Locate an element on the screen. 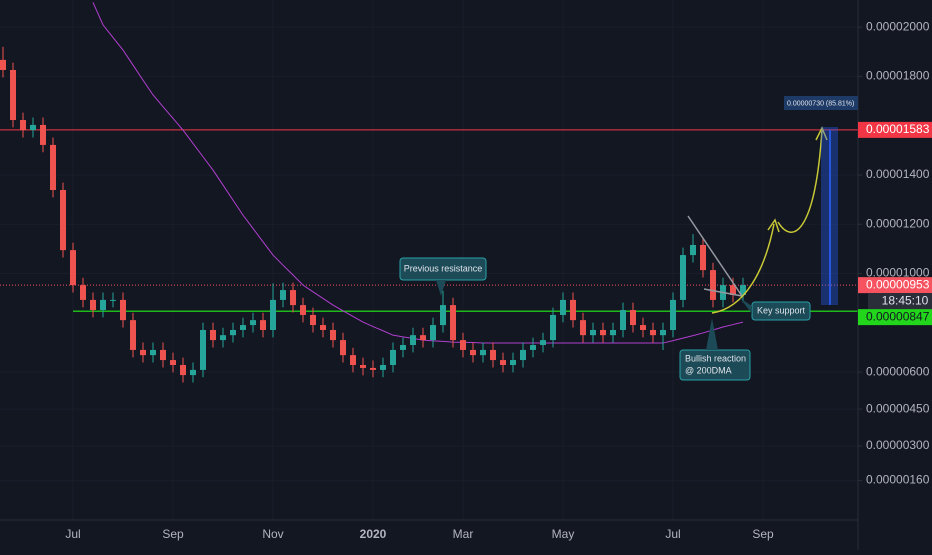  y-tick-label: 0.00000600 is located at coordinates (898, 371).